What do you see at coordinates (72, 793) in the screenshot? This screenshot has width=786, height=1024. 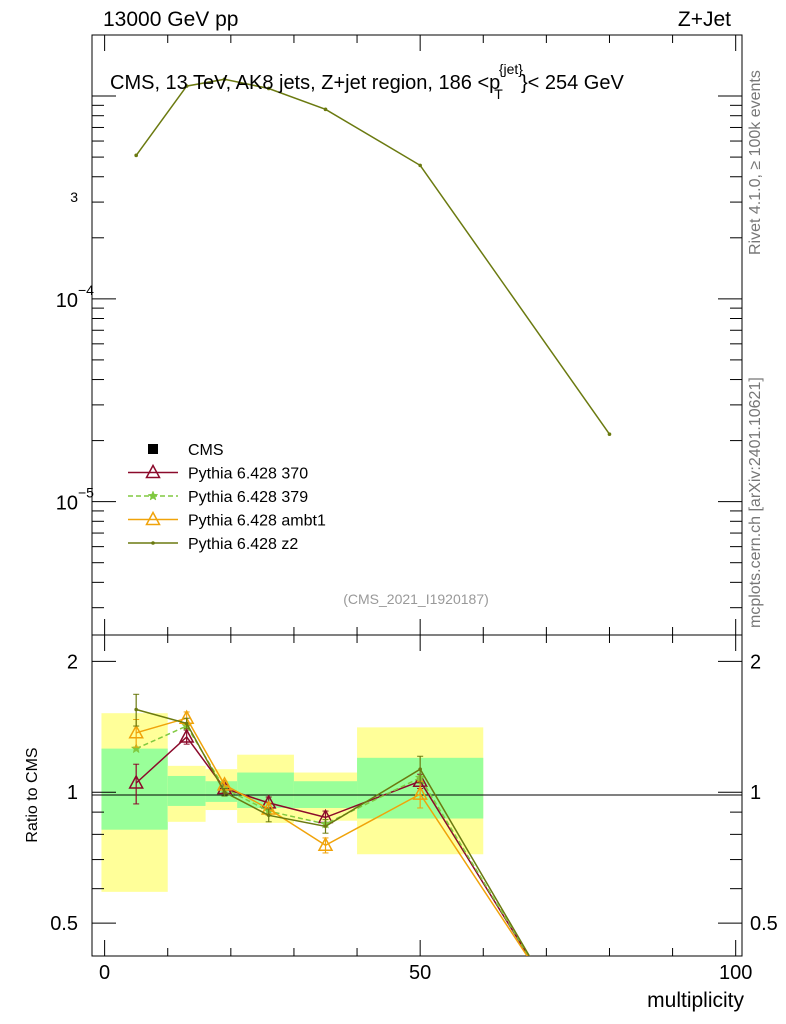 I see `y-tick-label-ratio: 1` at bounding box center [72, 793].